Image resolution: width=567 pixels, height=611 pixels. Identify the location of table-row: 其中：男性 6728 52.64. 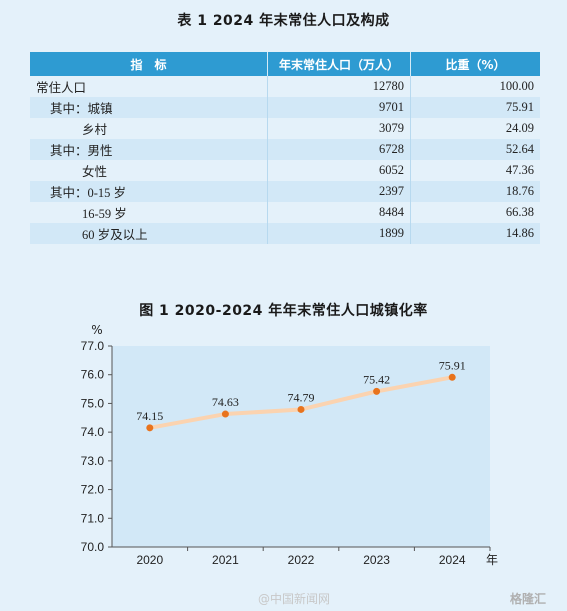
(285, 149).